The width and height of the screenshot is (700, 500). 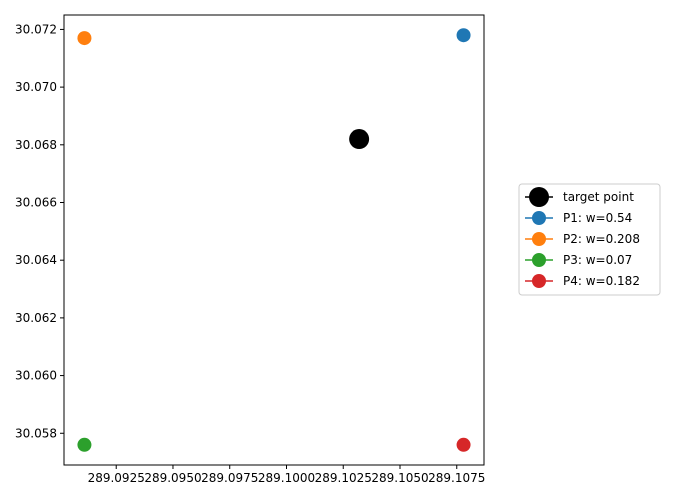 I want to click on y-tick-label: 30.068, so click(x=36, y=145).